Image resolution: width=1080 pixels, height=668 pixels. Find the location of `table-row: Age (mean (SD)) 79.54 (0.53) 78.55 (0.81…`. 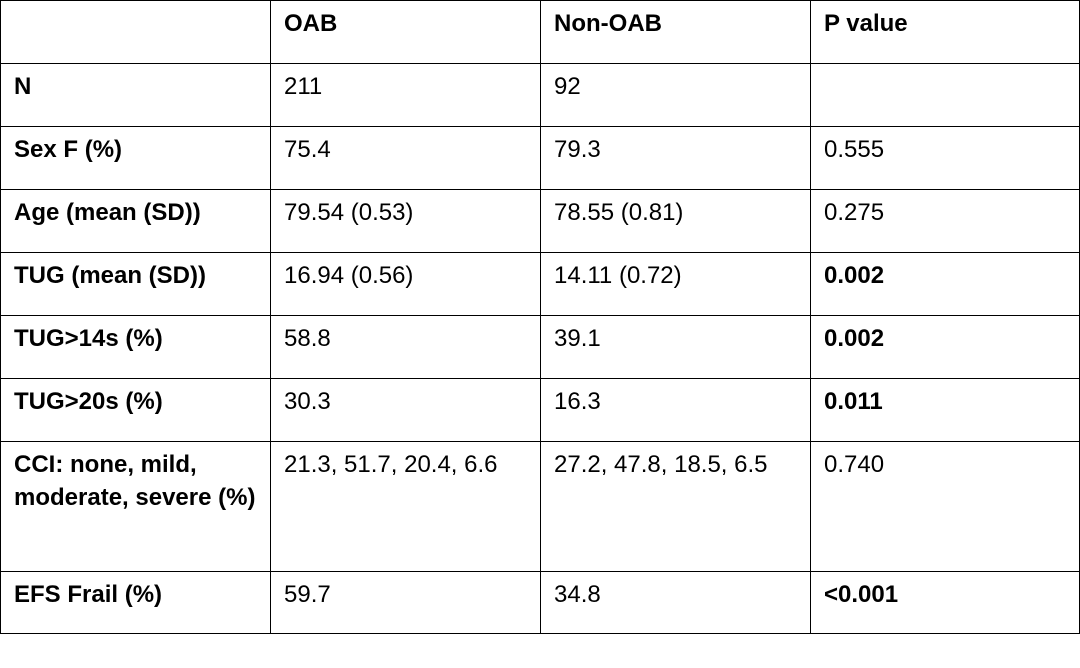

table-row: Age (mean (SD)) 79.54 (0.53) 78.55 (0.81… is located at coordinates (540, 221).